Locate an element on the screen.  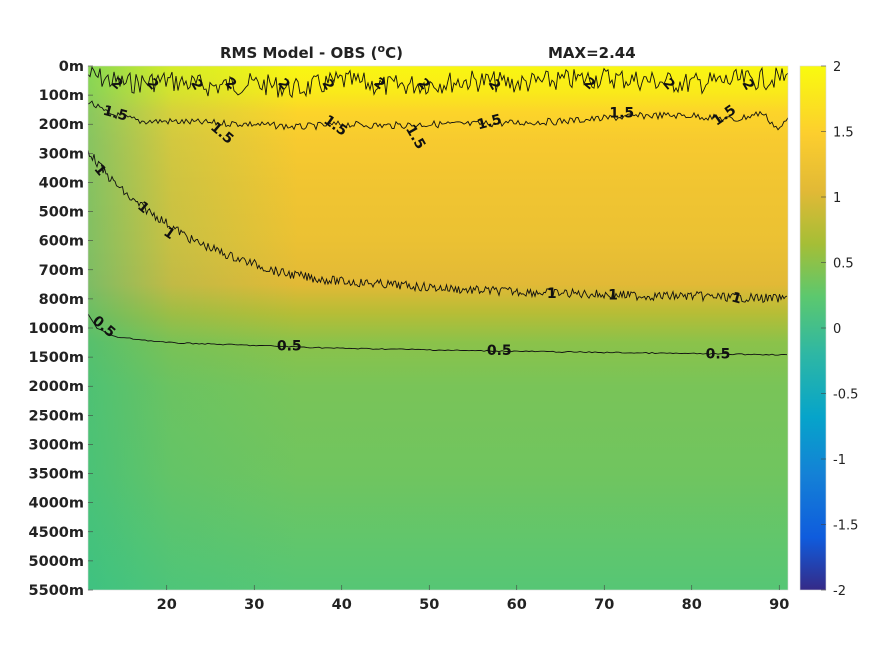
y-tick-label: 4000m is located at coordinates (56, 504).